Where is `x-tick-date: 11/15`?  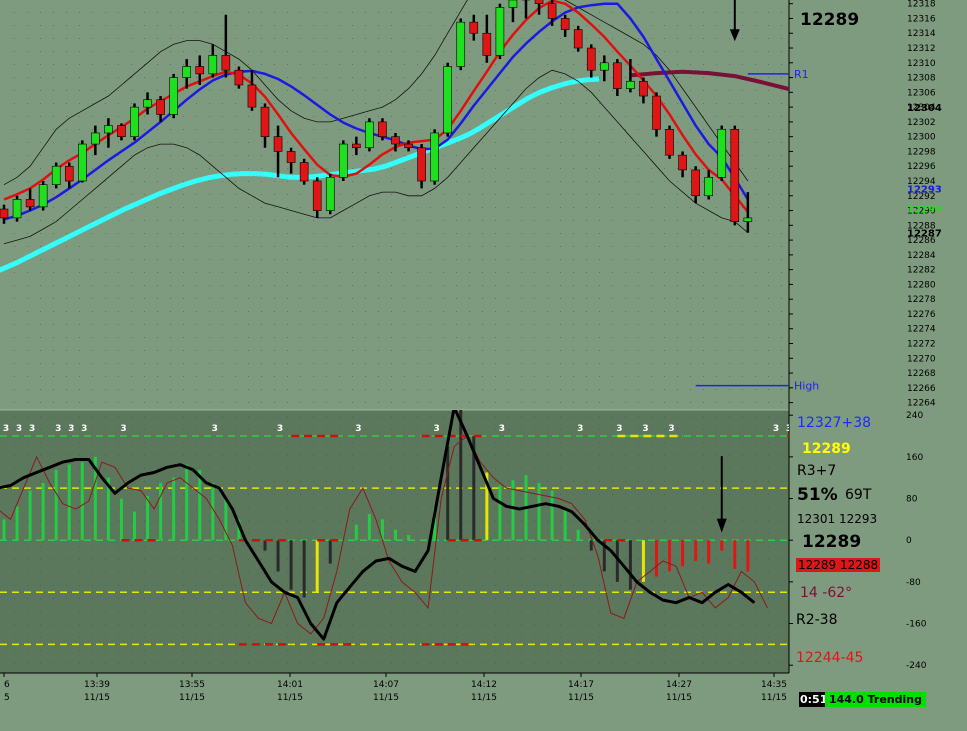
x-tick-date: 11/15 is located at coordinates (774, 698).